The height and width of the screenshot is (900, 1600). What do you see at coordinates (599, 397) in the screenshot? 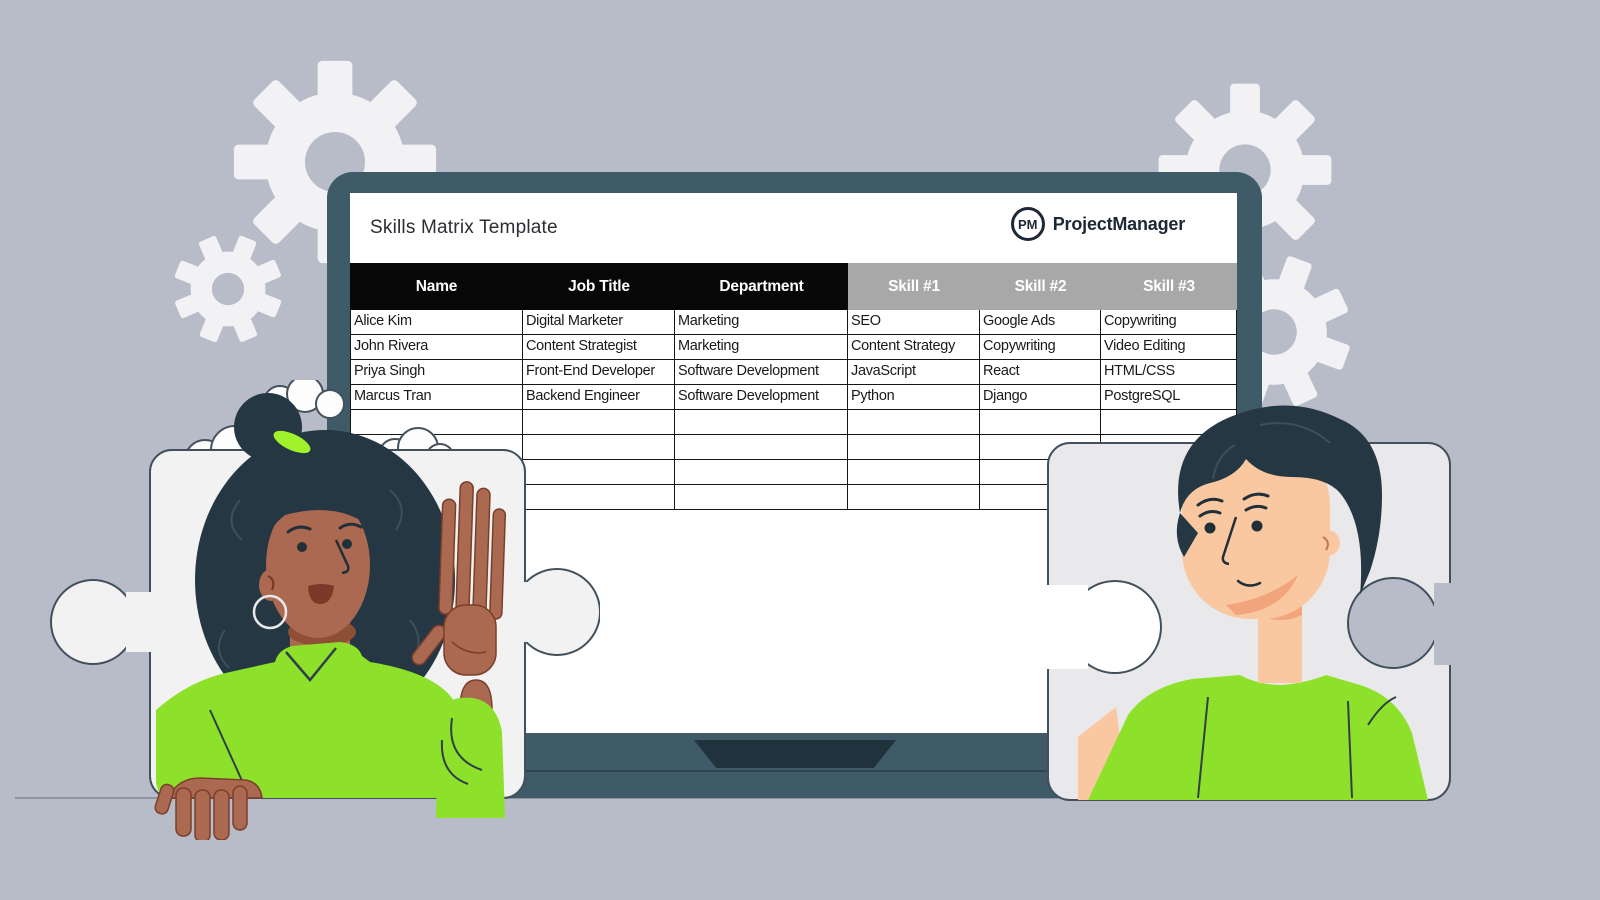
I see `table-cell: Backend Engineer` at bounding box center [599, 397].